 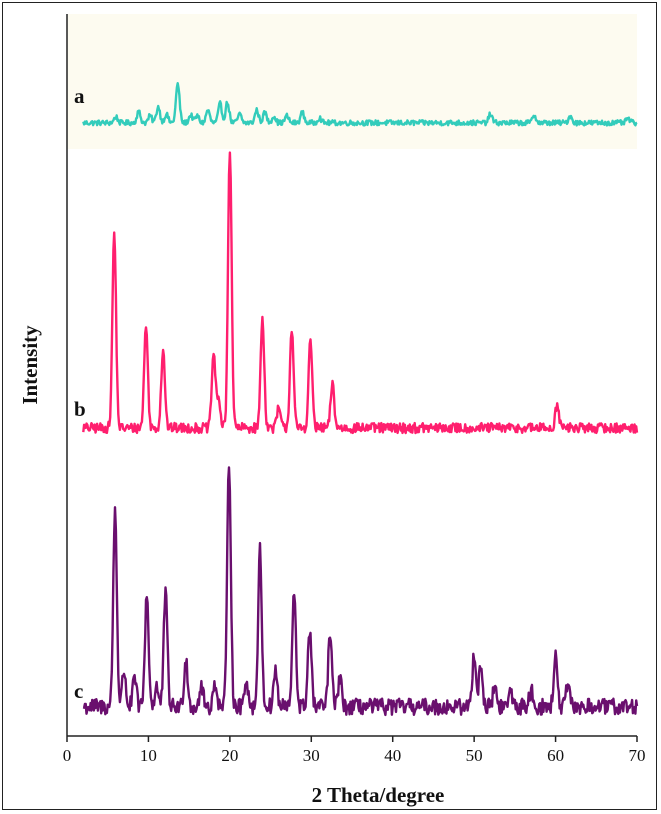 What do you see at coordinates (80, 409) in the screenshot?
I see `series-label-b: b` at bounding box center [80, 409].